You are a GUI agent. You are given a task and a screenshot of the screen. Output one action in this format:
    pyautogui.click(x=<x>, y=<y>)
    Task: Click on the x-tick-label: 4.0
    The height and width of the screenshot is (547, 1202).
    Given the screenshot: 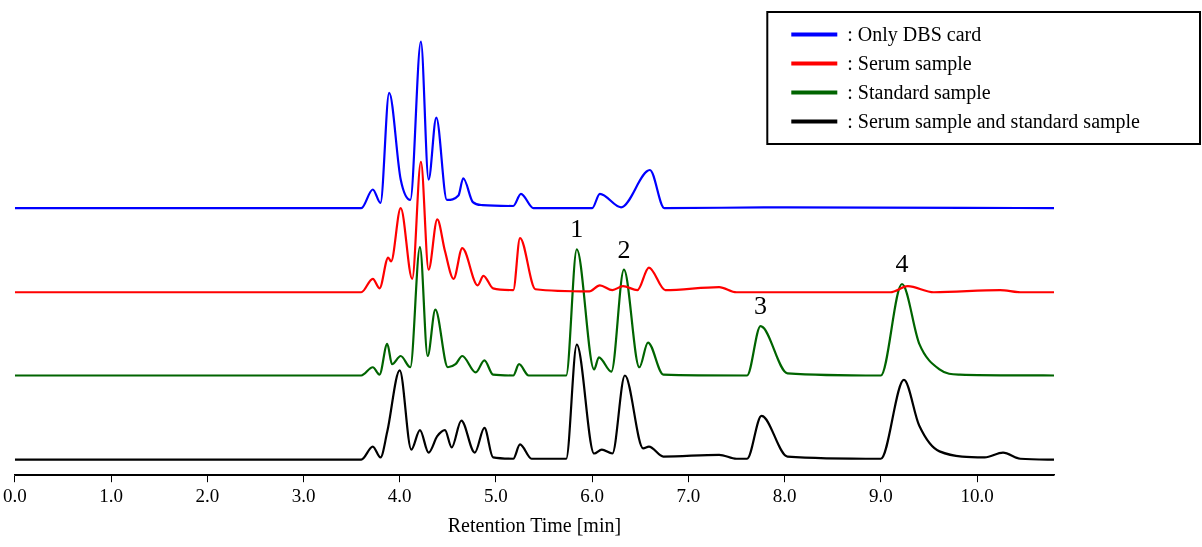 What is the action you would take?
    pyautogui.click(x=399, y=495)
    